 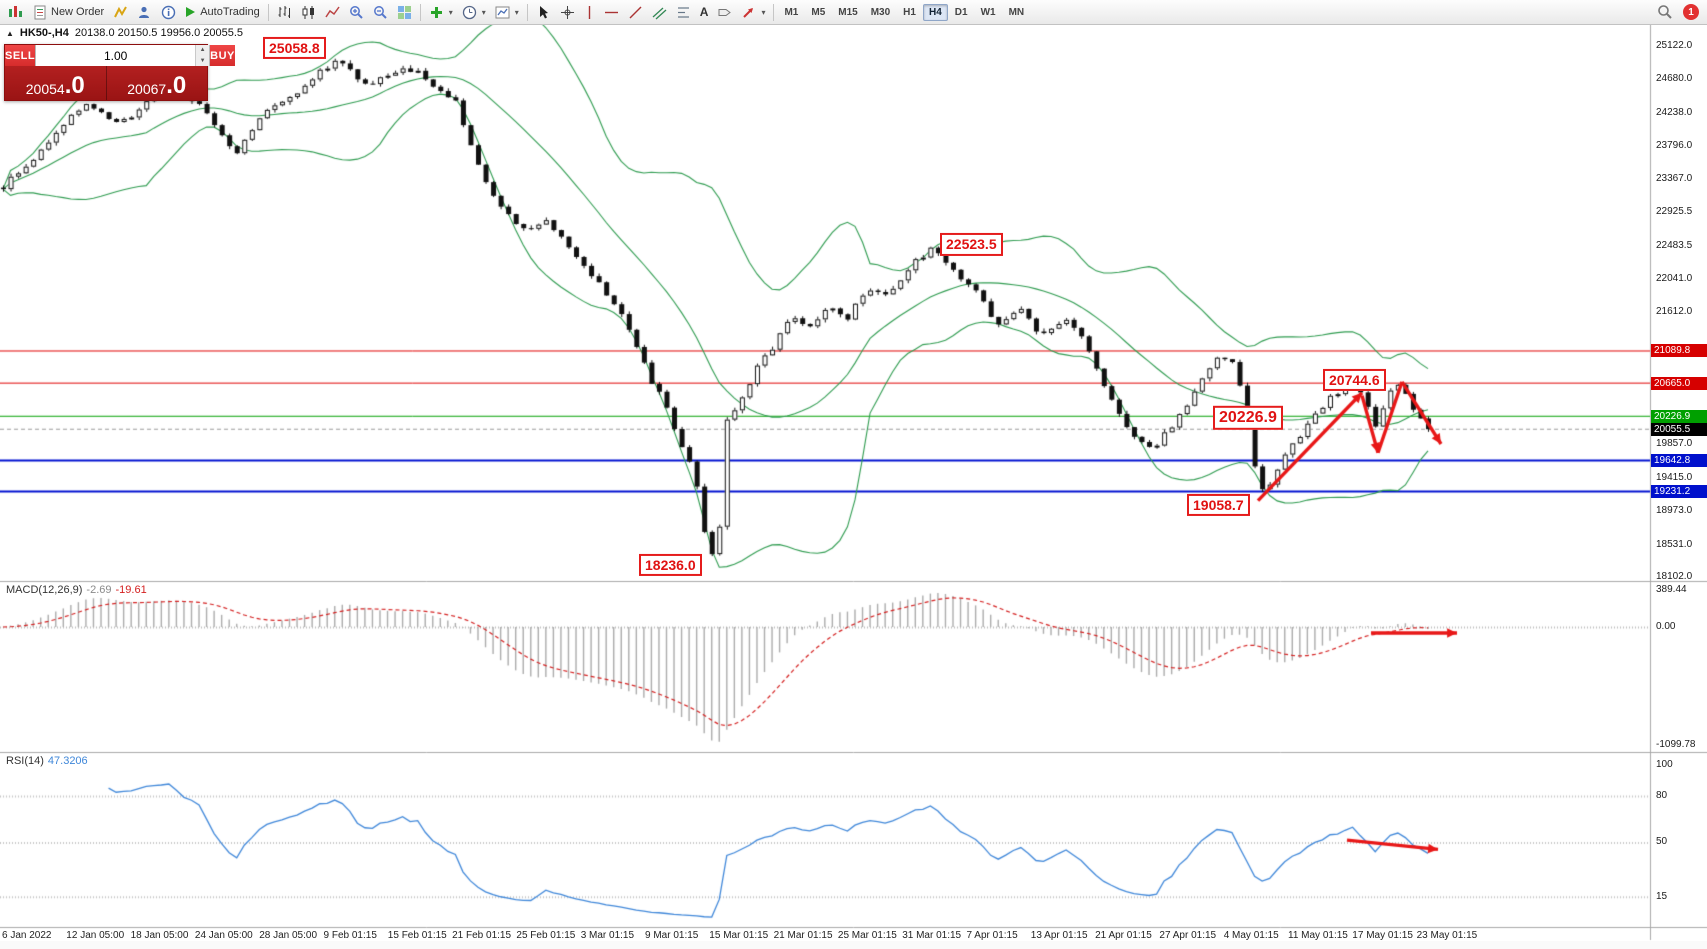 I want to click on macd-main-value: -2.69, so click(x=99, y=590).